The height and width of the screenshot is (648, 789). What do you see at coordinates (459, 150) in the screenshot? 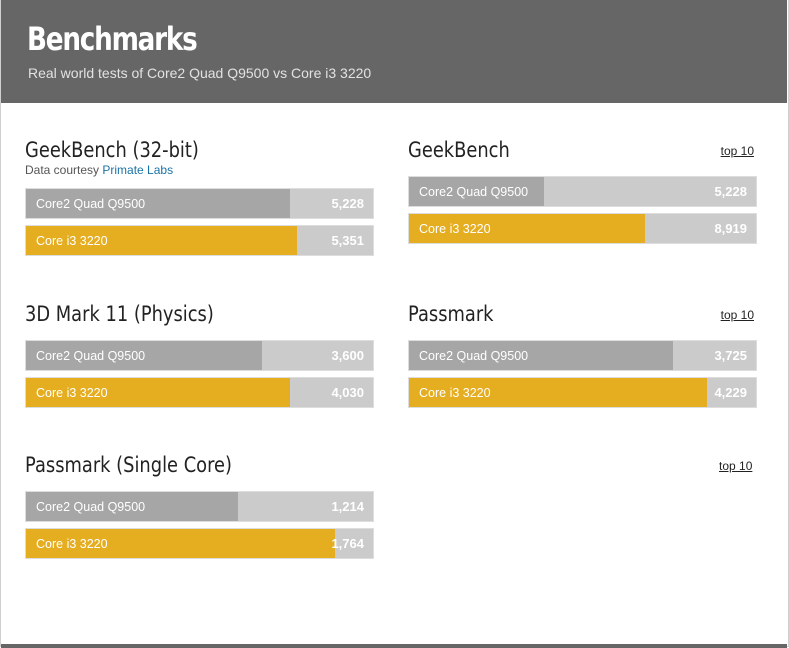
I see `panel-title: GeekBench` at bounding box center [459, 150].